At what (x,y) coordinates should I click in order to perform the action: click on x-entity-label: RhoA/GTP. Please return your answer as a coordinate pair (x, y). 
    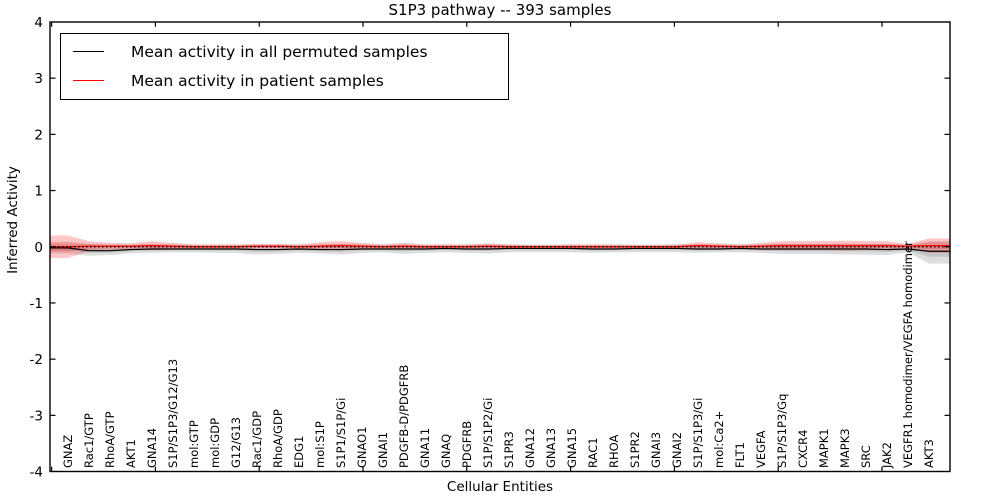
    Looking at the image, I should click on (110, 439).